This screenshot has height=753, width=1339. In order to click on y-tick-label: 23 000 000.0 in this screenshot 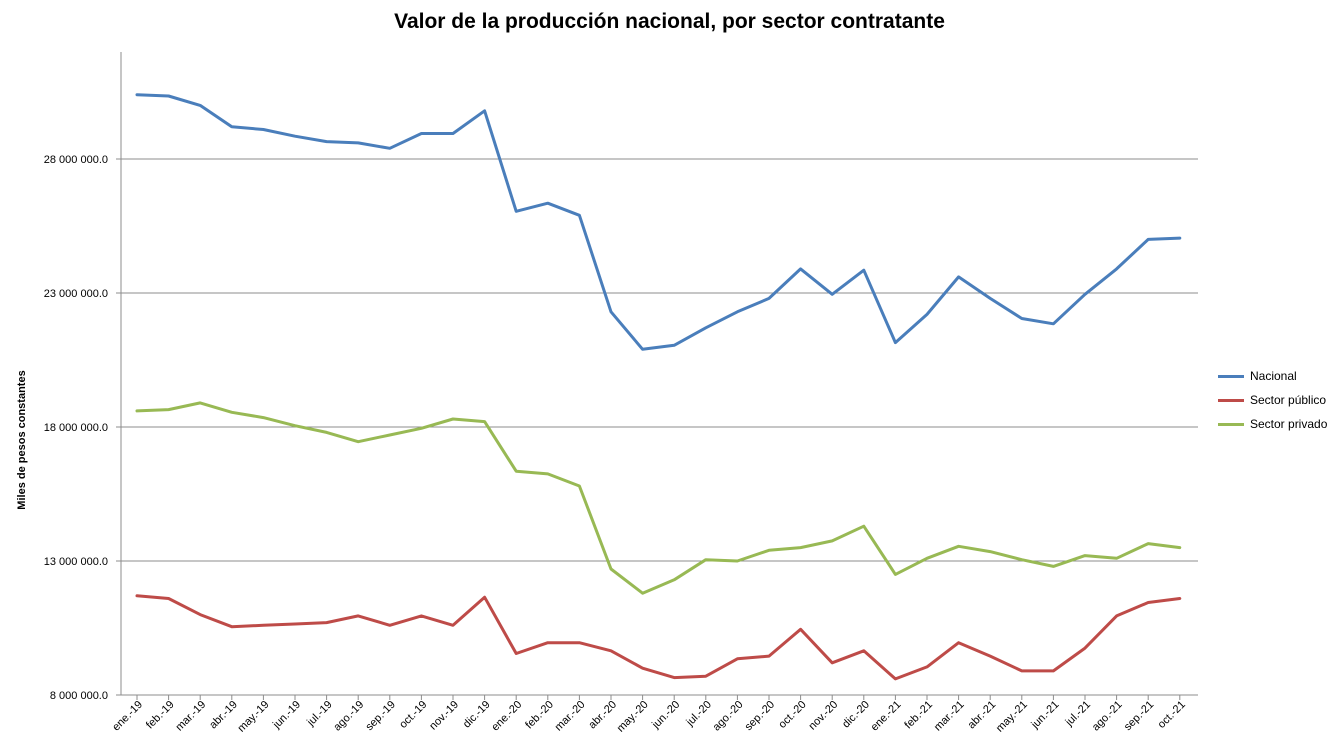, I will do `click(76, 294)`.